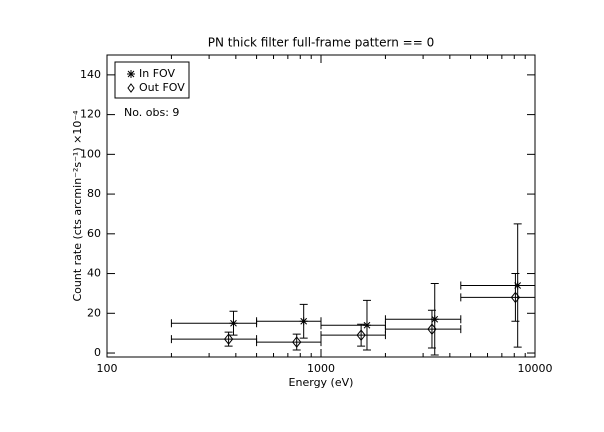 Image resolution: width=604 pixels, height=432 pixels. I want to click on x-tick-label: 10000, so click(535, 368).